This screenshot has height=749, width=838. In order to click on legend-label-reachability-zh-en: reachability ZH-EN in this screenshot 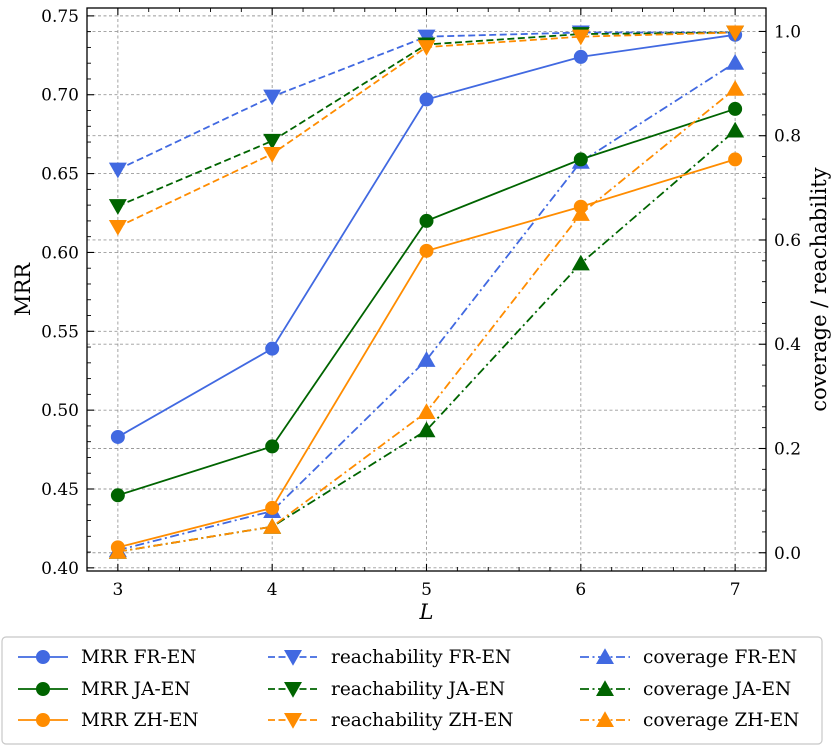, I will do `click(422, 720)`.